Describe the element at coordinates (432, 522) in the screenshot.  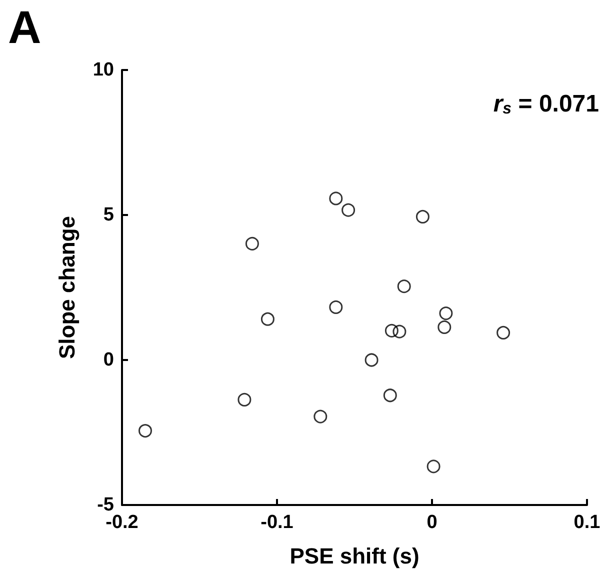
I see `x-tick-label: 0` at that location.